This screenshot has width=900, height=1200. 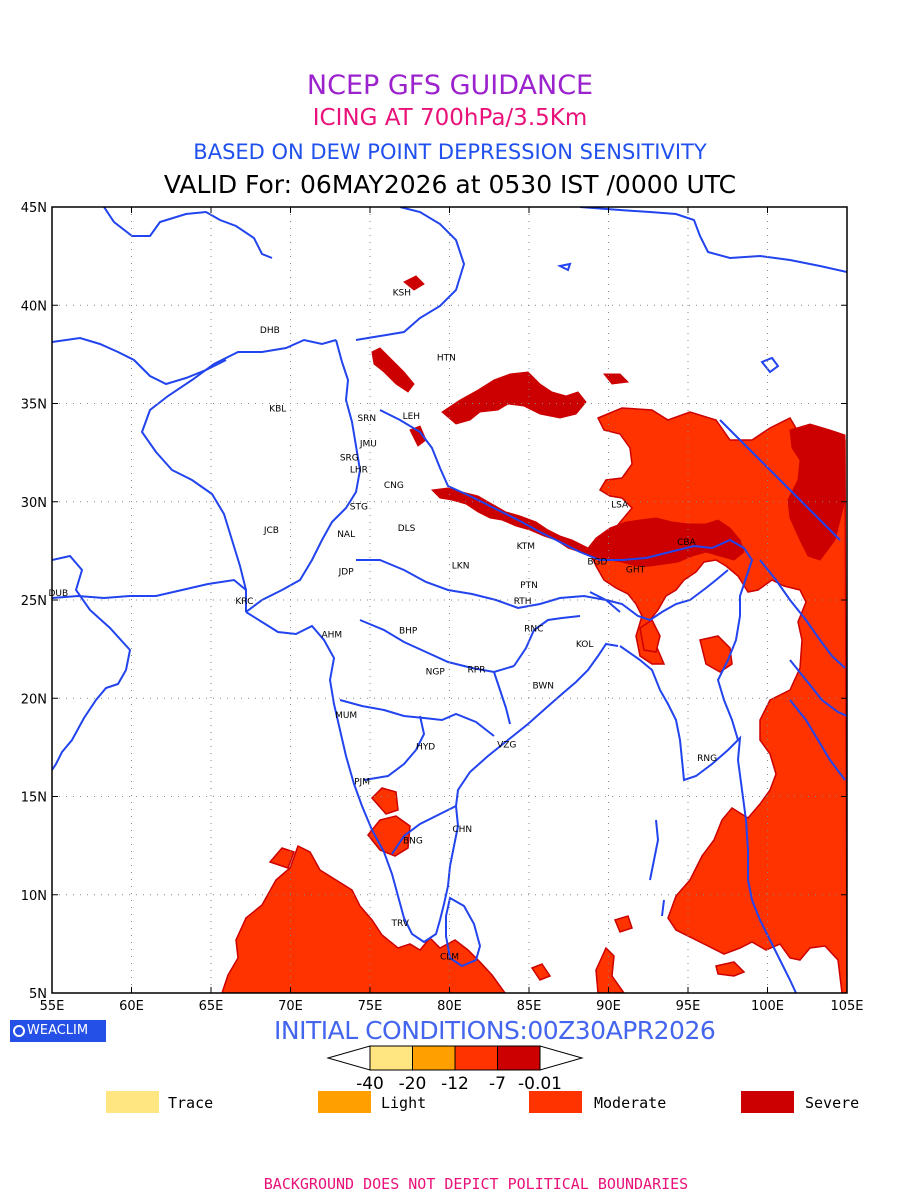 What do you see at coordinates (34, 503) in the screenshot?
I see `lat-tick-label: 30N` at bounding box center [34, 503].